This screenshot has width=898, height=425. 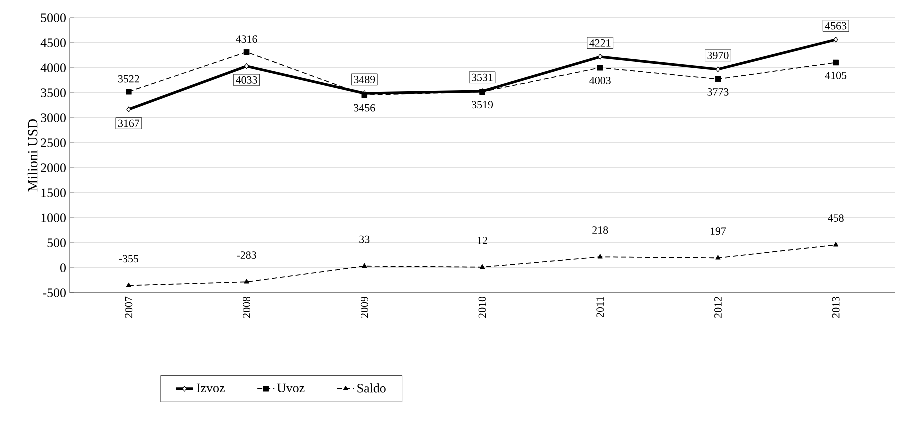 What do you see at coordinates (483, 105) in the screenshot?
I see `data-label: 3519` at bounding box center [483, 105].